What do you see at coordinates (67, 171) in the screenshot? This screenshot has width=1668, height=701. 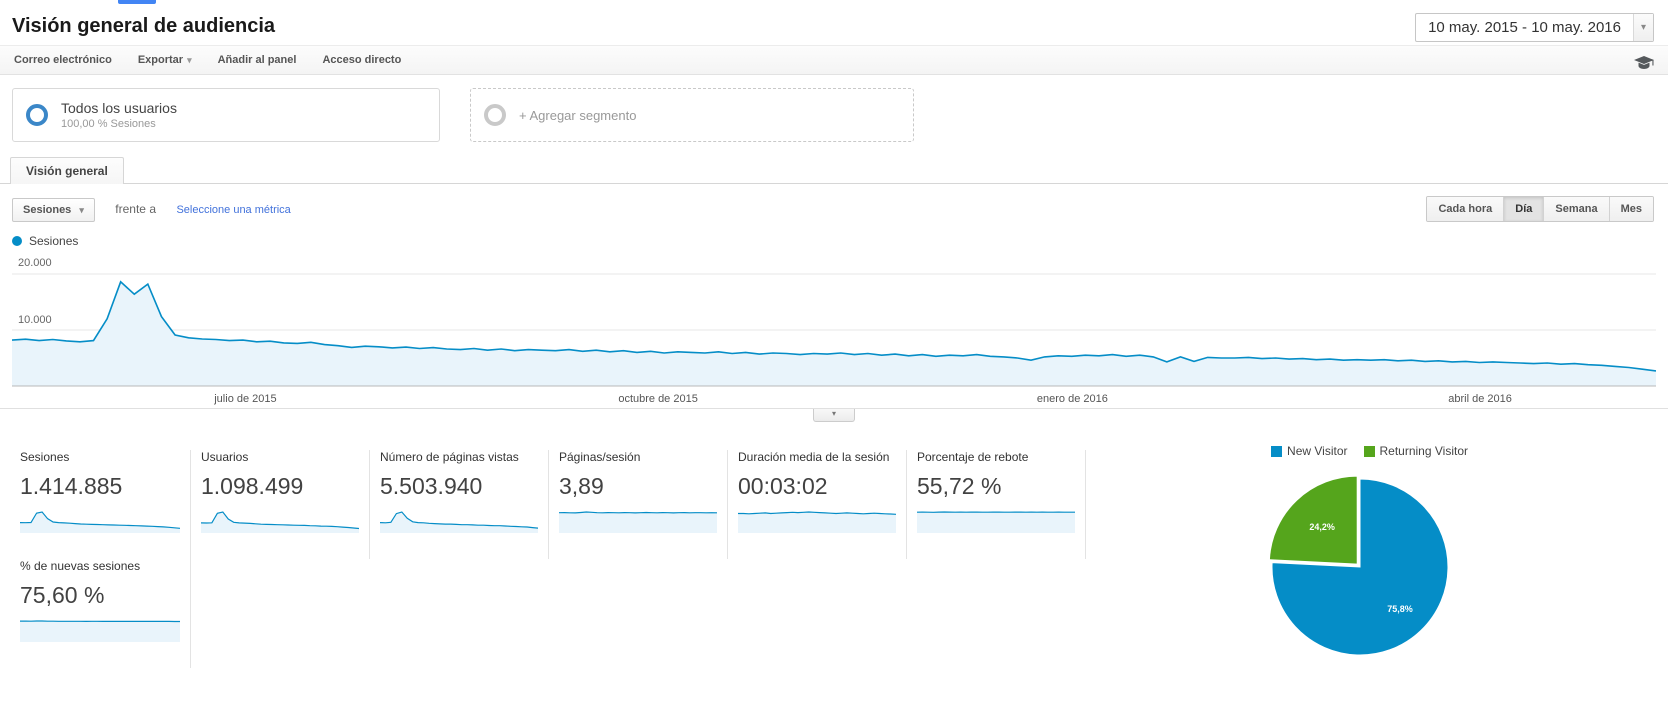 I see `tab-overview: Visión general` at bounding box center [67, 171].